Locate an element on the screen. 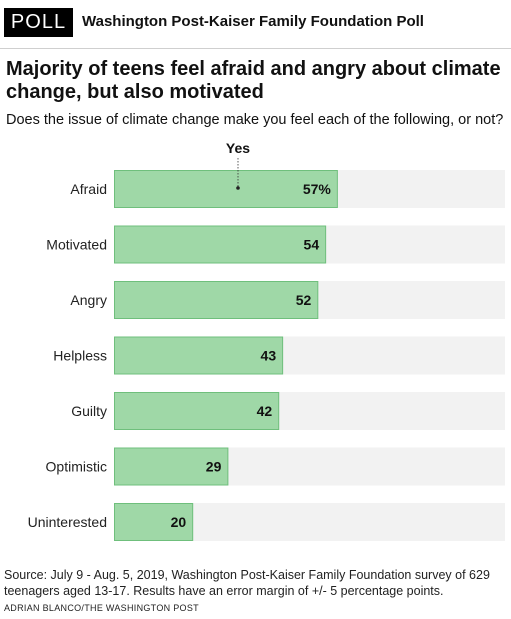 The image size is (511, 619). category-label: Angry is located at coordinates (88, 300).